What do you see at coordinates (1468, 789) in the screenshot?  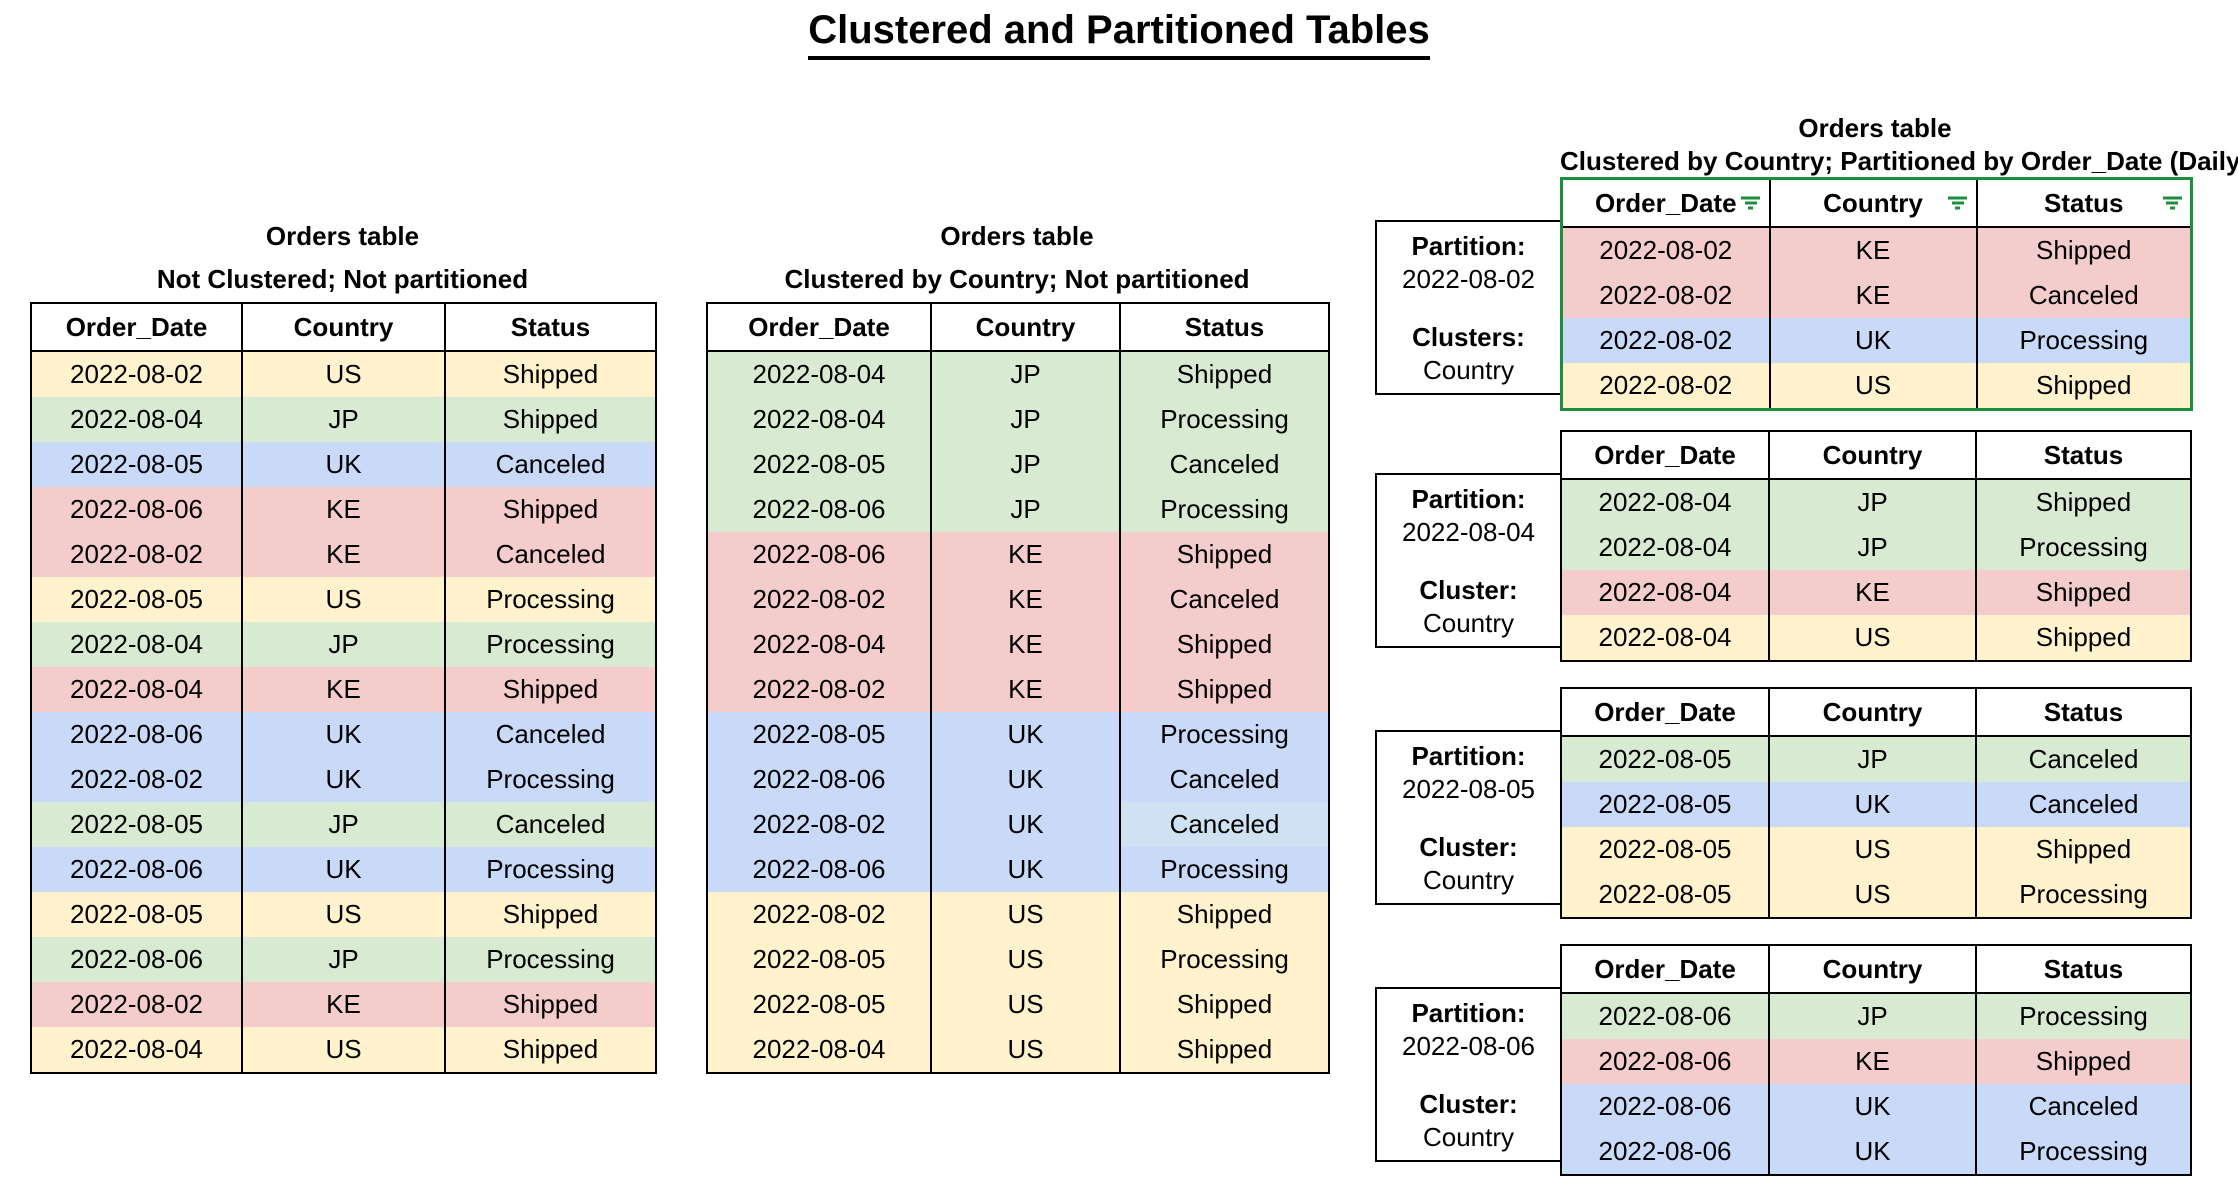 I see `partition-value: 2022-08-05` at bounding box center [1468, 789].